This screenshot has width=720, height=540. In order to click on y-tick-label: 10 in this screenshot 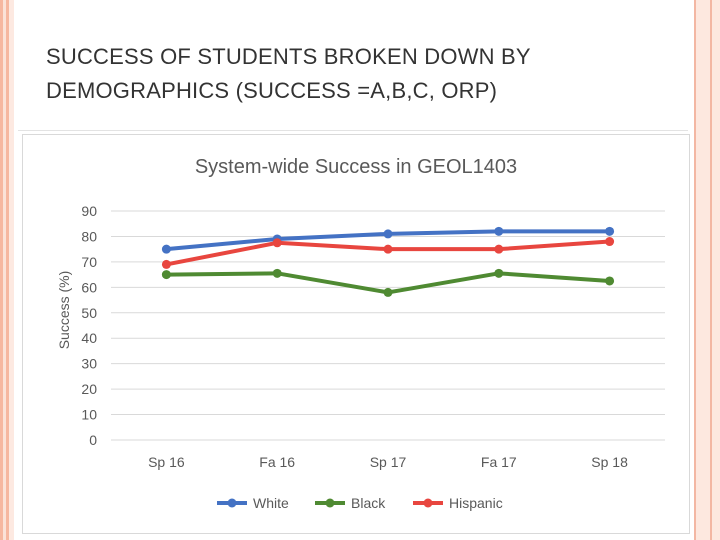, I will do `click(89, 415)`.